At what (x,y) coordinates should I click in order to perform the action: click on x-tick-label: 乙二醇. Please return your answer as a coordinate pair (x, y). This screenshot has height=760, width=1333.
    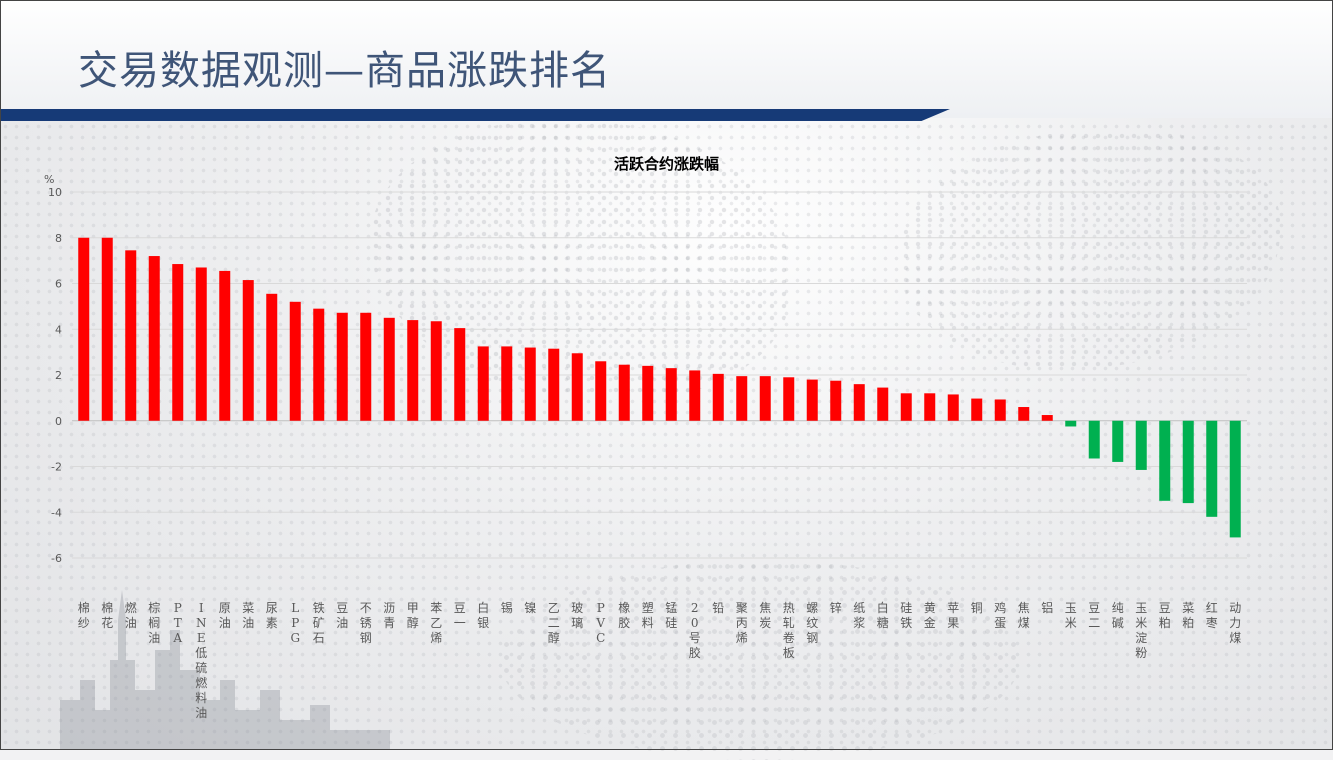
    Looking at the image, I should click on (554, 623).